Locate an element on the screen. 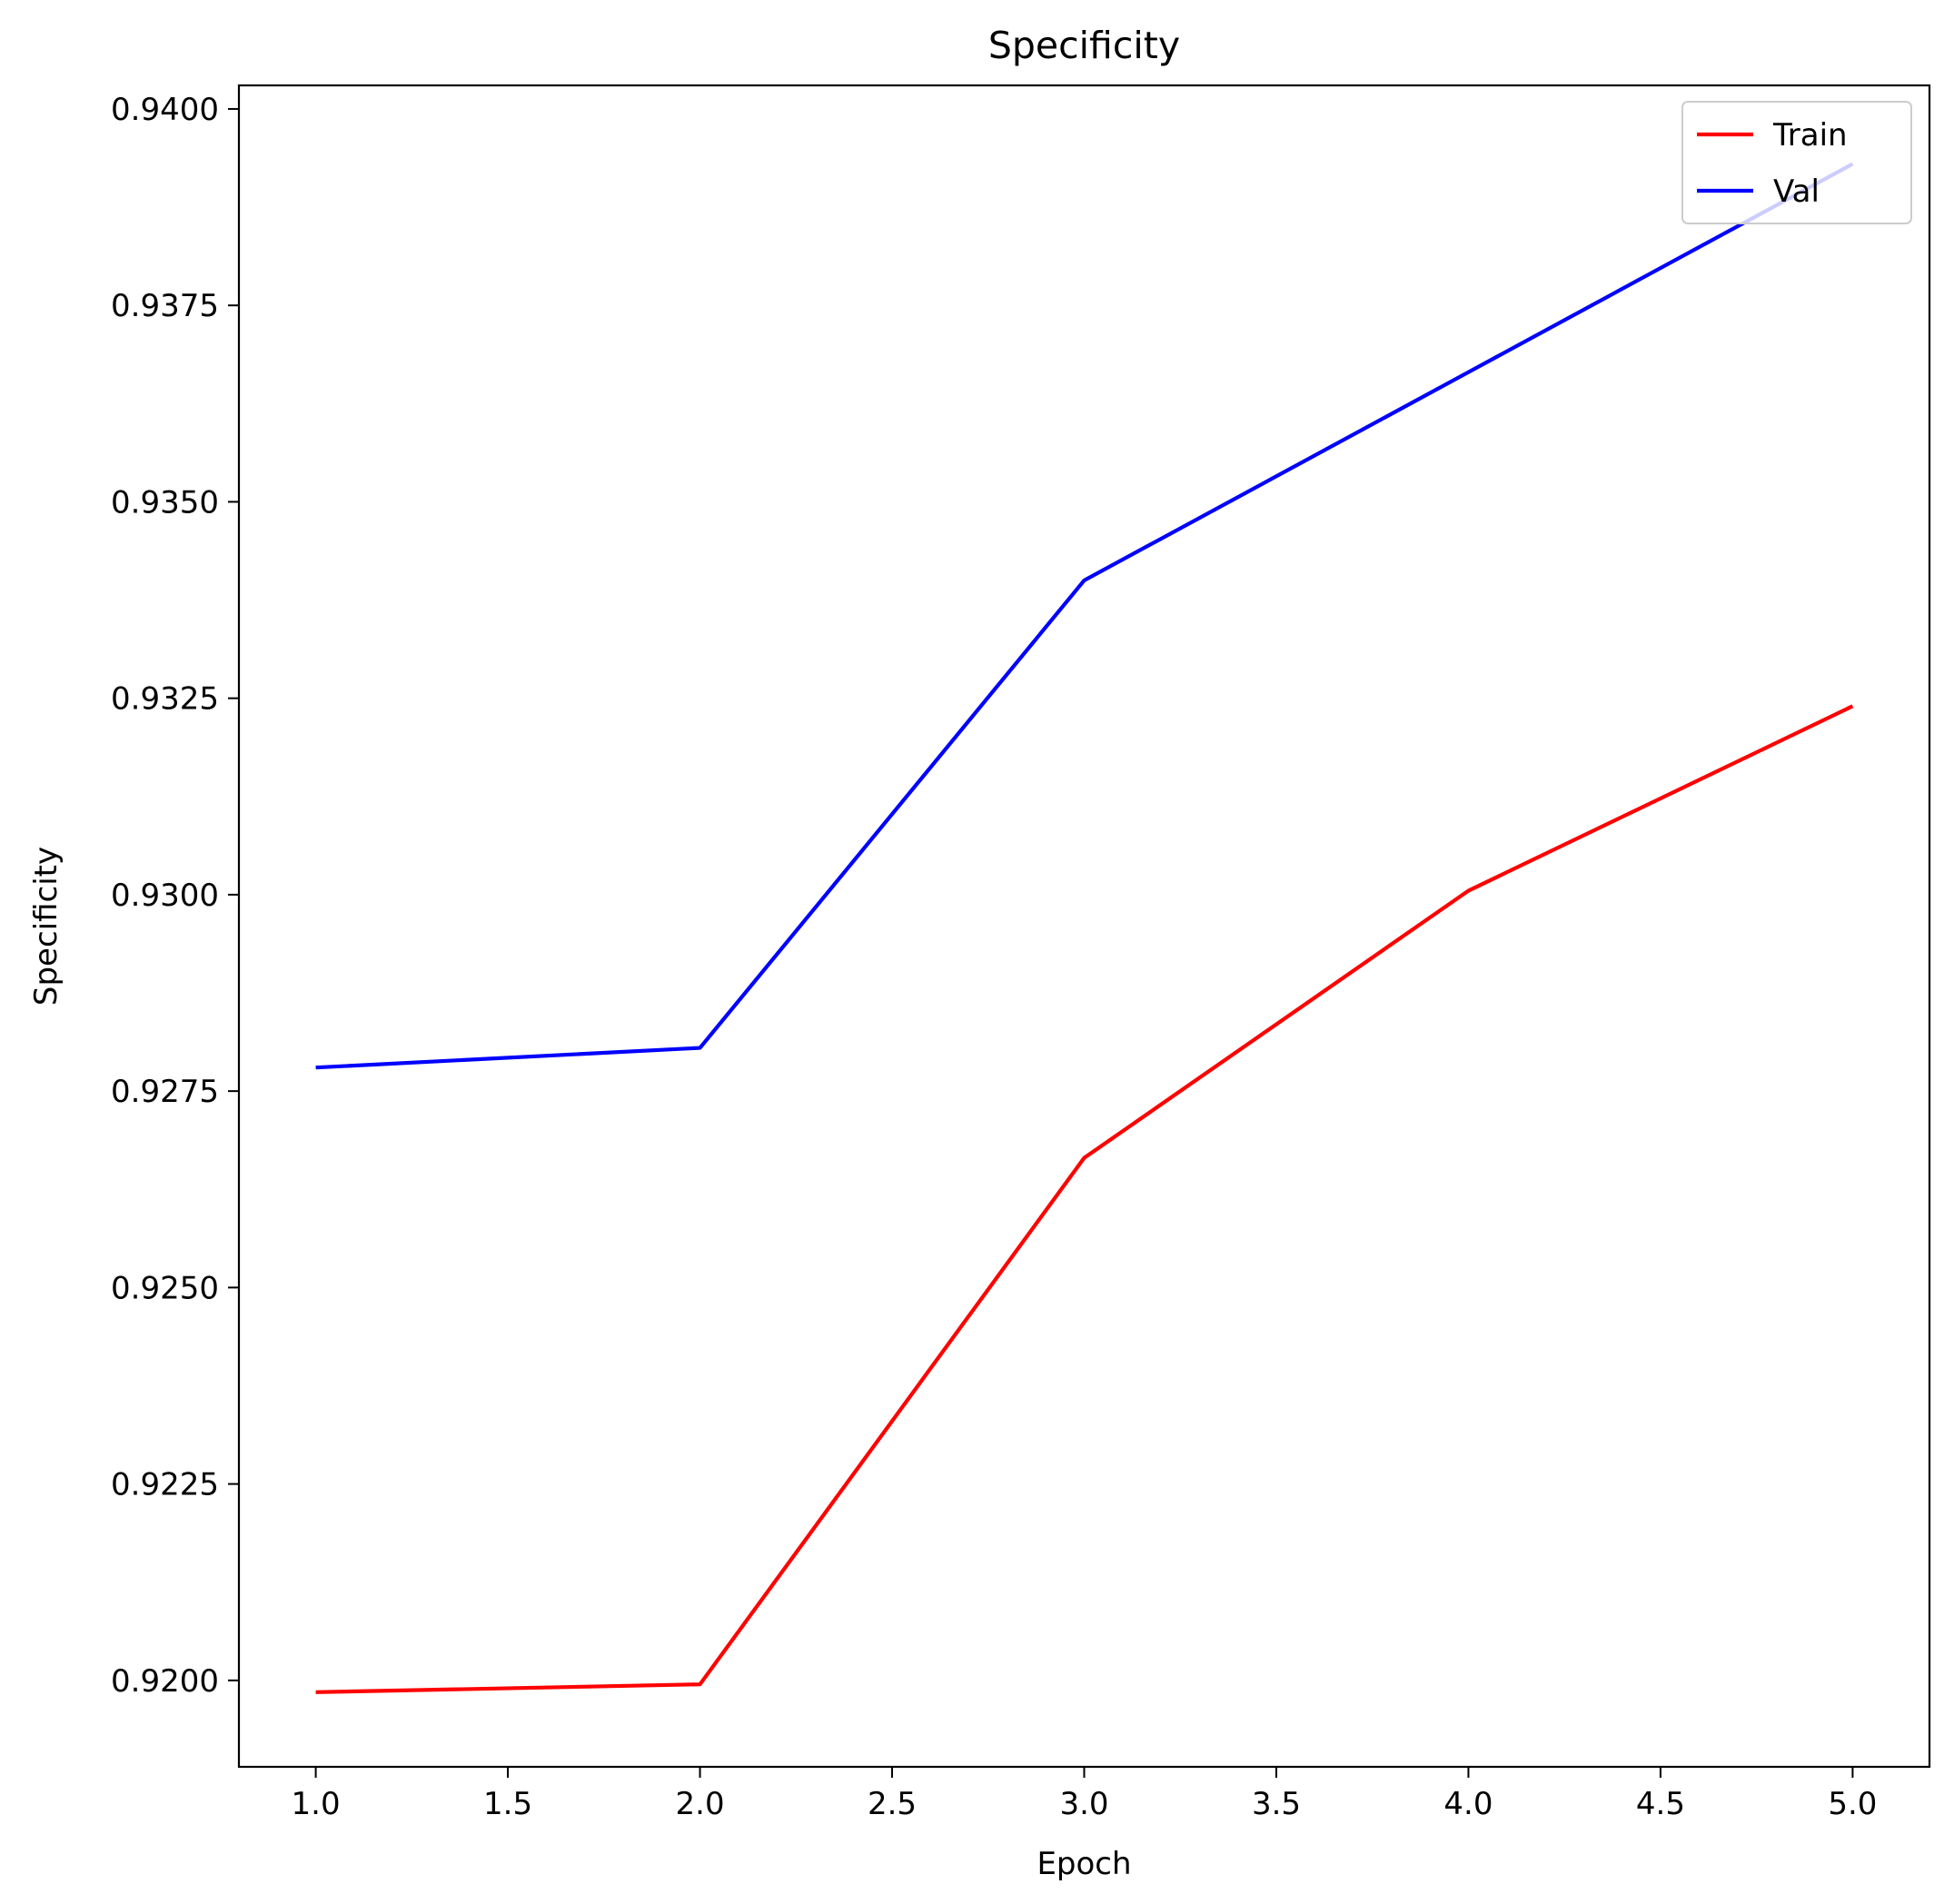  x-tick-label: 1.5 is located at coordinates (507, 1804).